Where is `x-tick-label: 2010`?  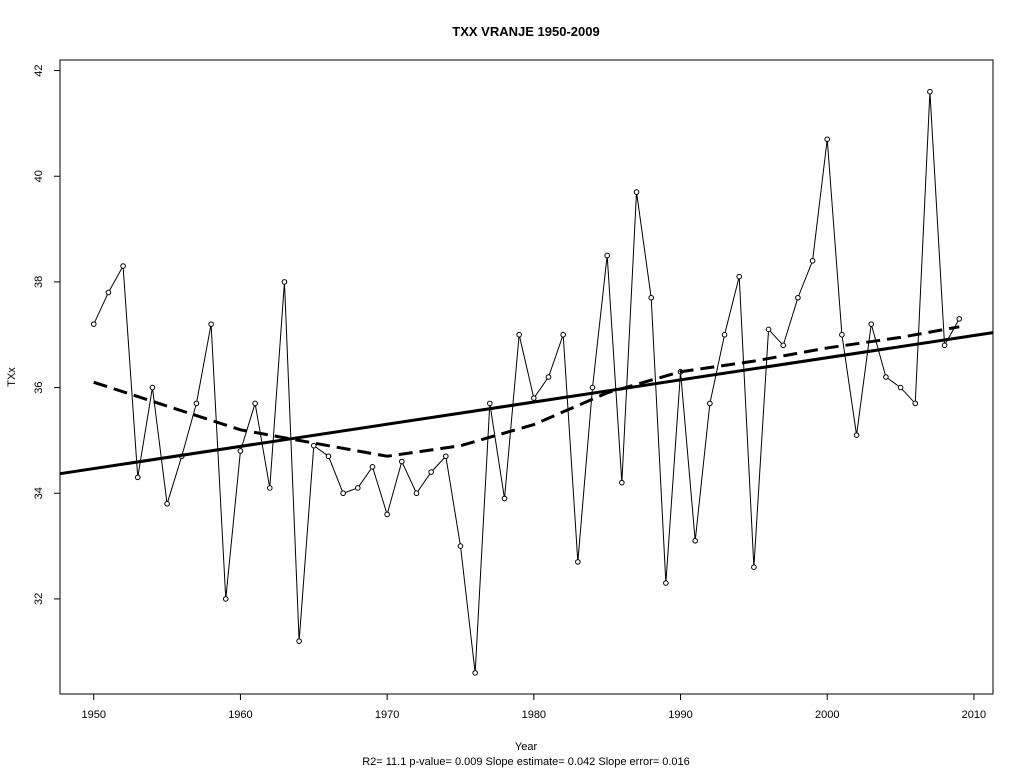 x-tick-label: 2010 is located at coordinates (974, 715).